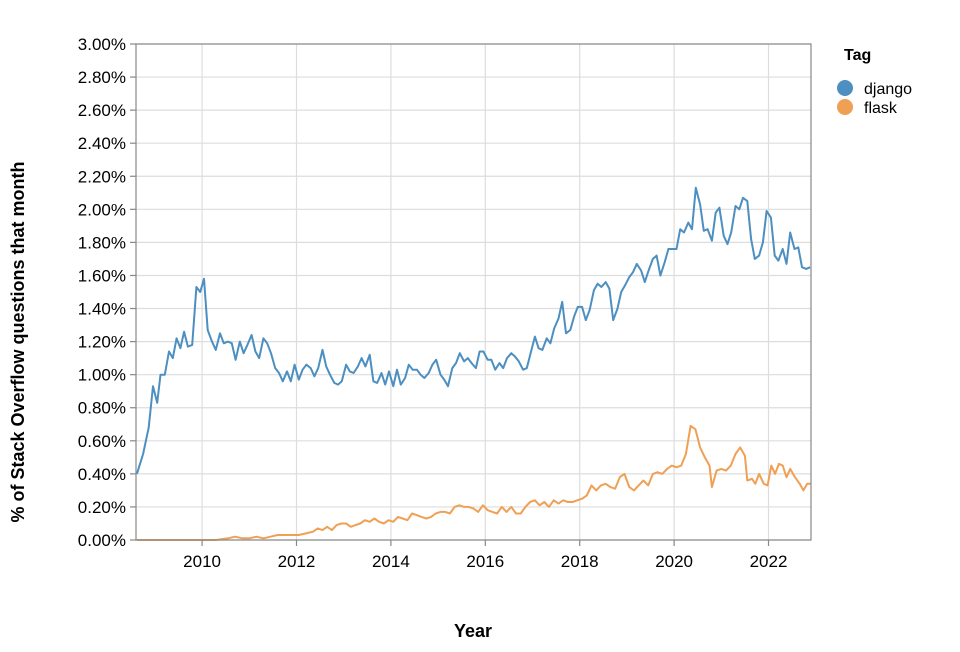 This screenshot has width=960, height=652. I want to click on y-tick-label: 1.00%, so click(102, 375).